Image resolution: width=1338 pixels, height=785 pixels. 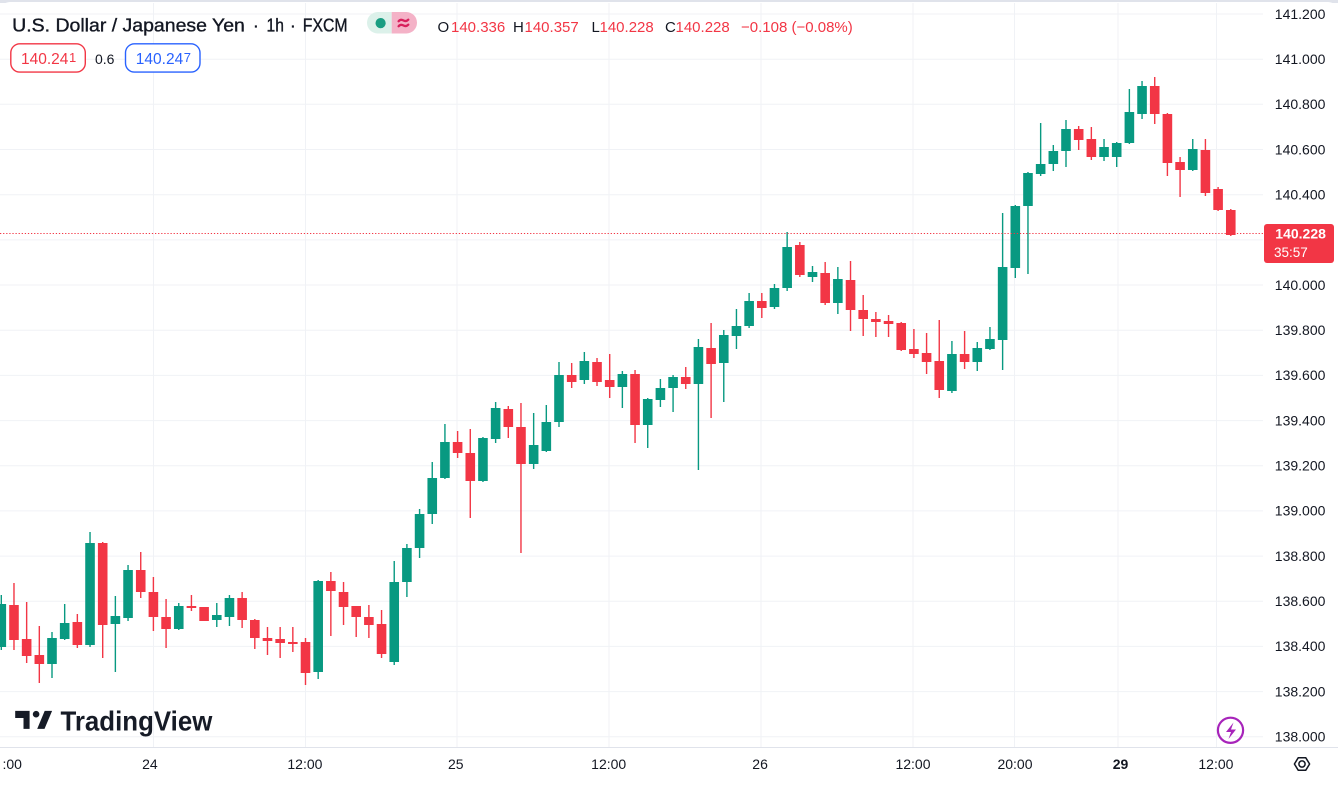 What do you see at coordinates (1300, 691) in the screenshot?
I see `svg-text: 138.200` at bounding box center [1300, 691].